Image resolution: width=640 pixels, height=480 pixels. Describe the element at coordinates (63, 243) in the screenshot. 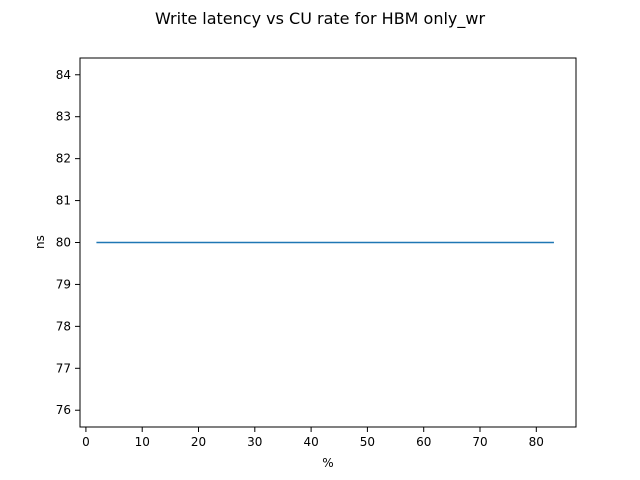

I see `y-tick-label: 80` at that location.